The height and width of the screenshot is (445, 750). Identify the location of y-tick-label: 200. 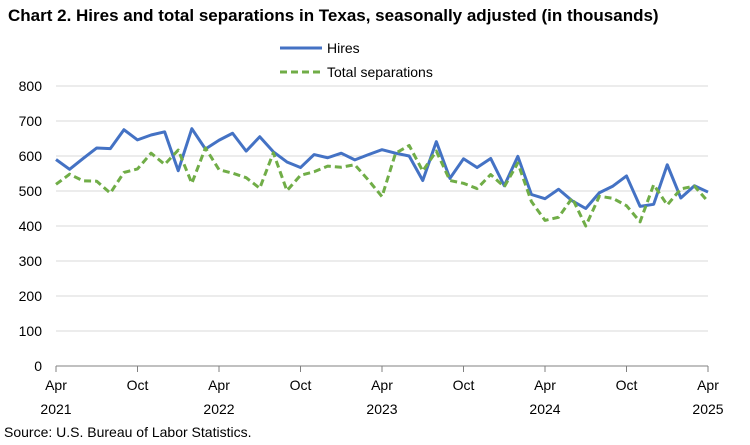
(31, 296).